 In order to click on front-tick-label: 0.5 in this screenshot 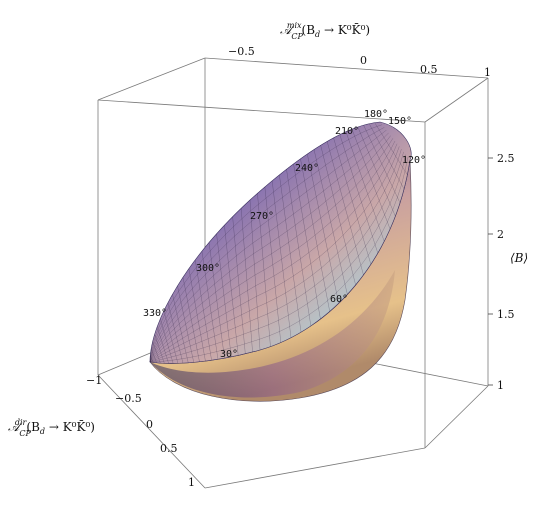, I will do `click(169, 448)`.